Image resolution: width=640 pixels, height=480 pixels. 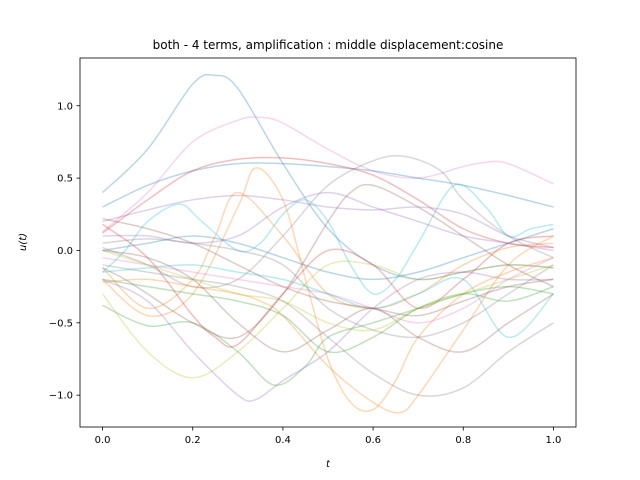 I want to click on x-tick-label: 0.8, so click(x=463, y=440).